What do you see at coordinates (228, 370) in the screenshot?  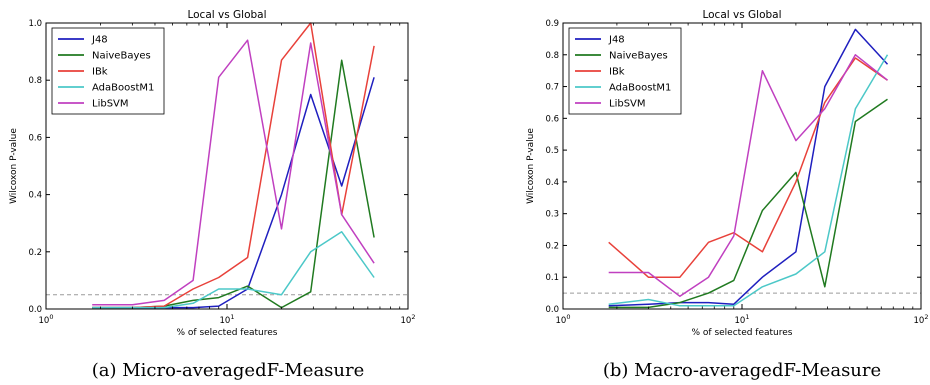 I see `figure-caption: (a) Micro-averagedF-Measure` at bounding box center [228, 370].